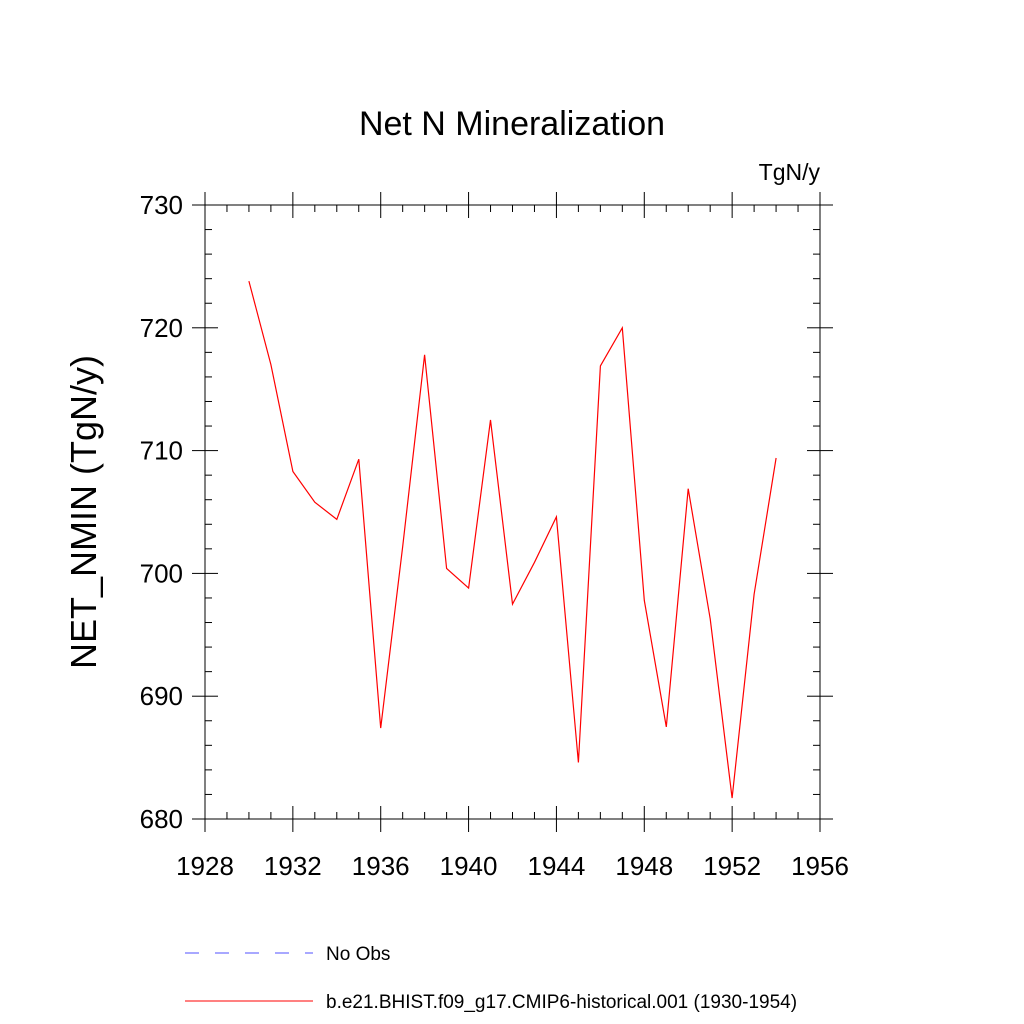  Describe the element at coordinates (557, 866) in the screenshot. I see `x-tick-label: 1944` at that location.